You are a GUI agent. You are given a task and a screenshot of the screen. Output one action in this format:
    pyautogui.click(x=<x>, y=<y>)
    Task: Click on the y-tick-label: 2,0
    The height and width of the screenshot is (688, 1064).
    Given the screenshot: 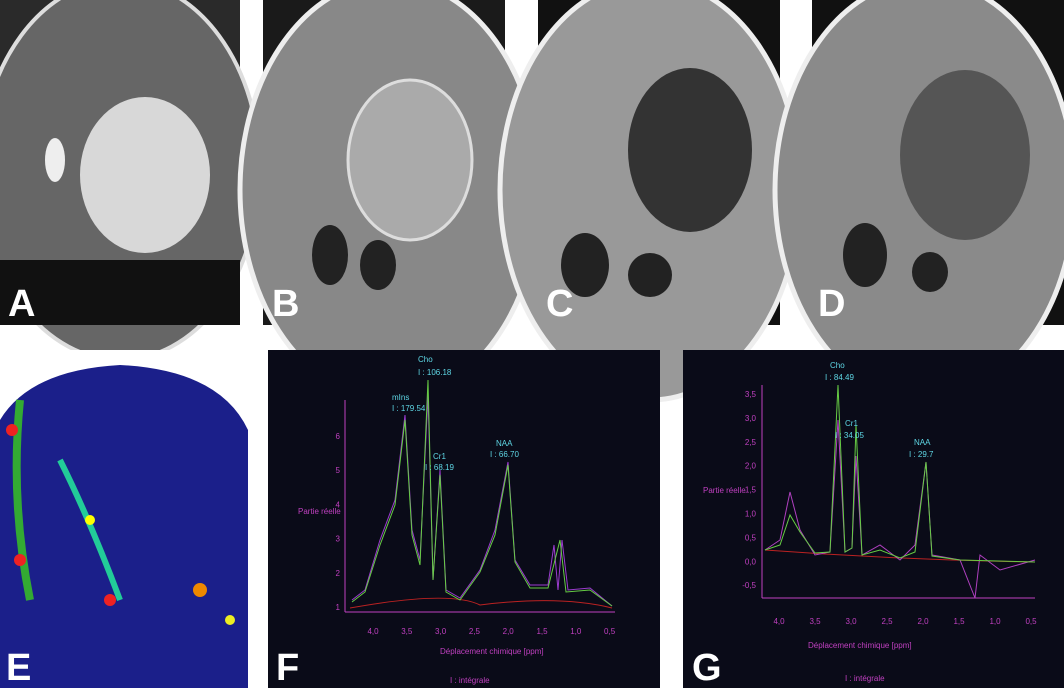 What is the action you would take?
    pyautogui.click(x=751, y=466)
    